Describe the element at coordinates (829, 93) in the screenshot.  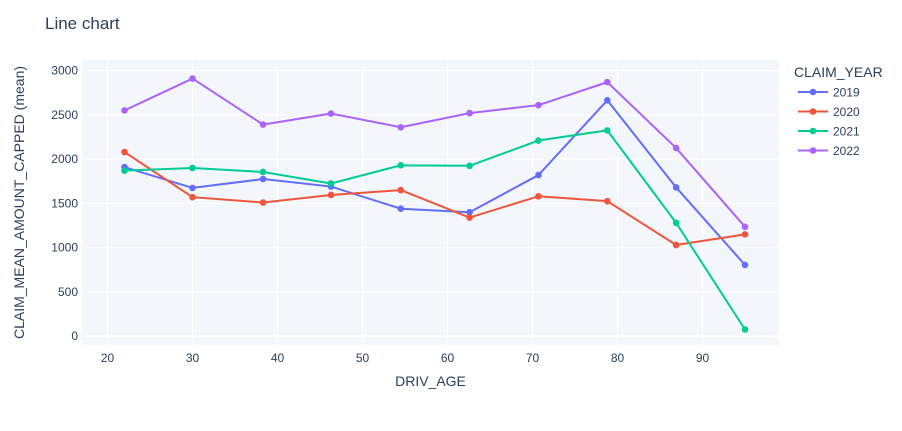
I see `legend-item-2019: 2019` at that location.